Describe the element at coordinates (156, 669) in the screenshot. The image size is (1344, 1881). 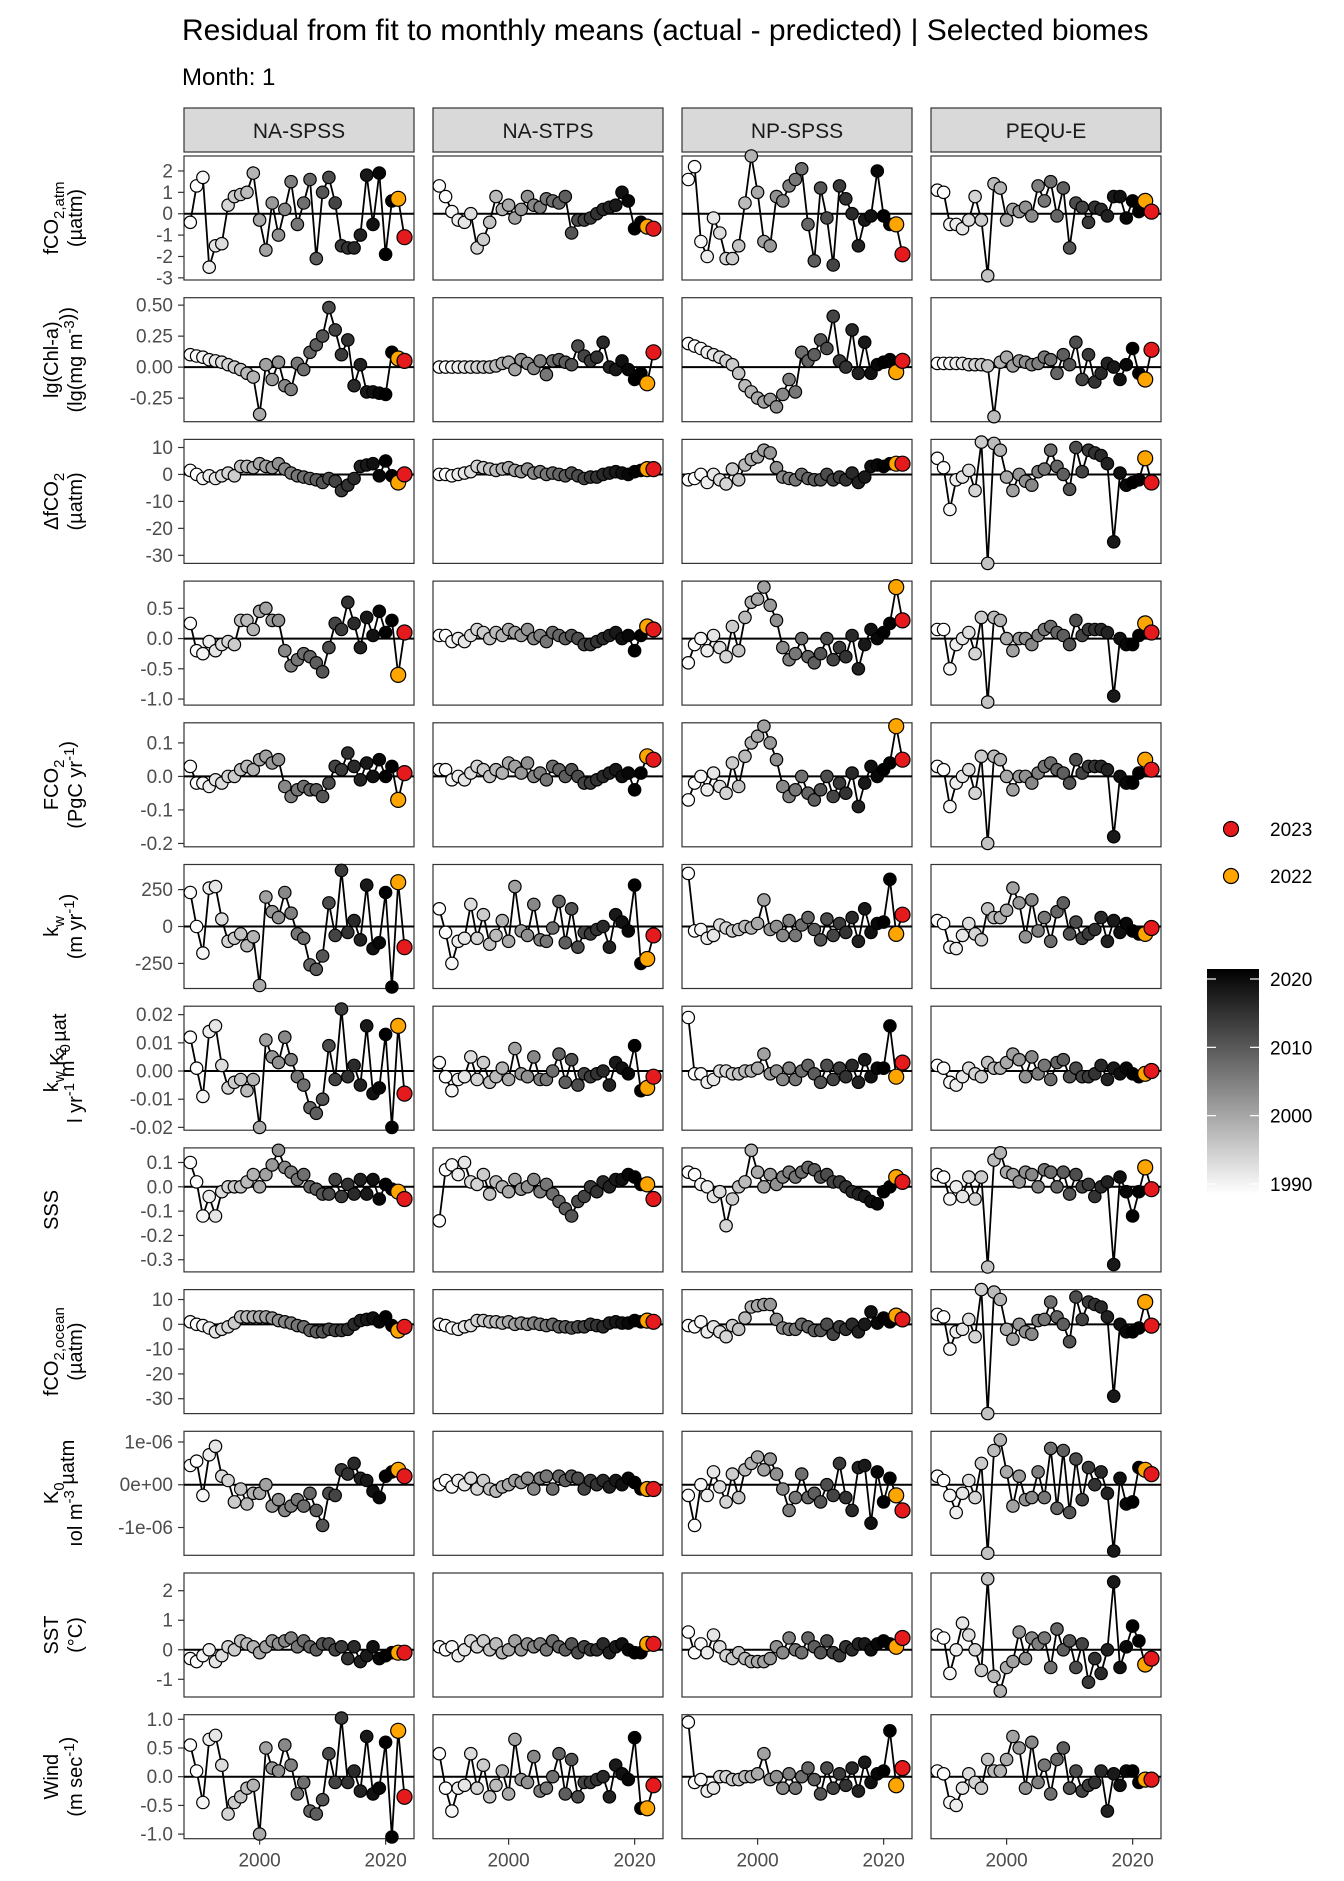
I see `y-tick-label: -0.5` at that location.